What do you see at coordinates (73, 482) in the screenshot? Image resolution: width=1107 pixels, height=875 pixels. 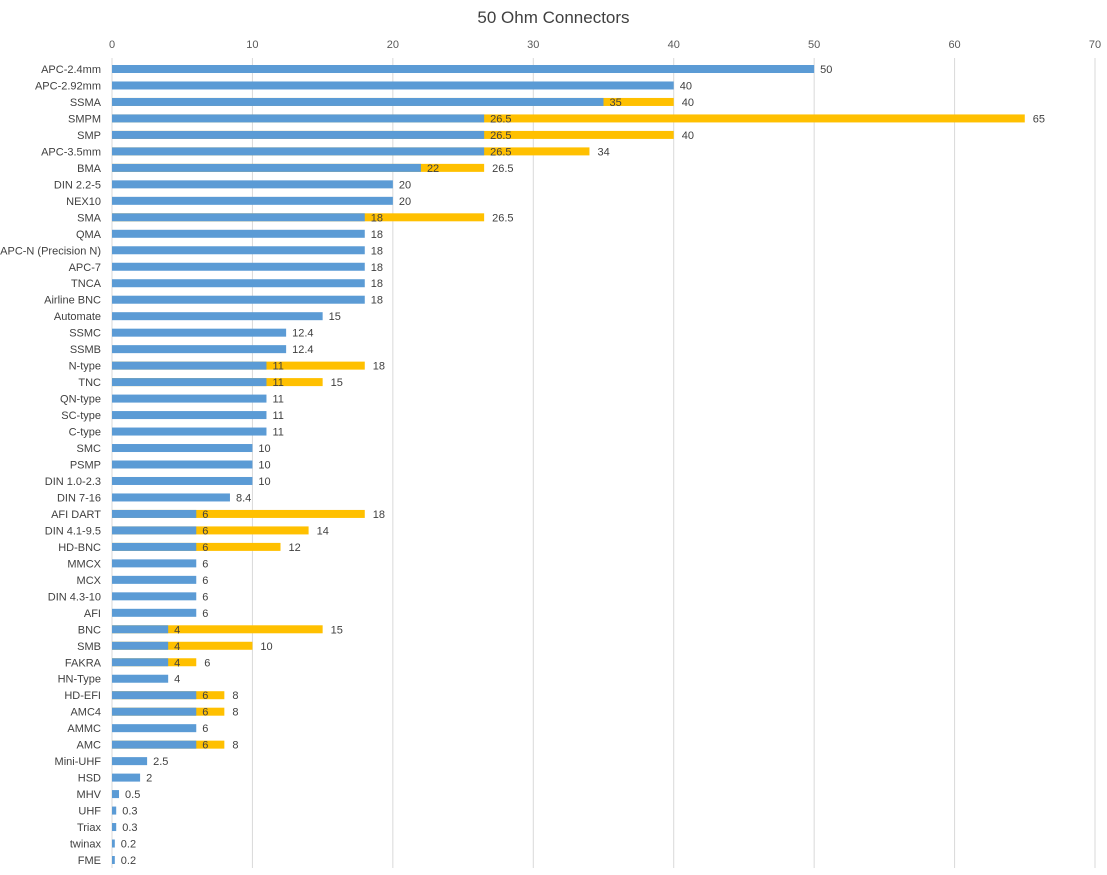 I see `category-label: DIN 1.0-2.3` at bounding box center [73, 482].